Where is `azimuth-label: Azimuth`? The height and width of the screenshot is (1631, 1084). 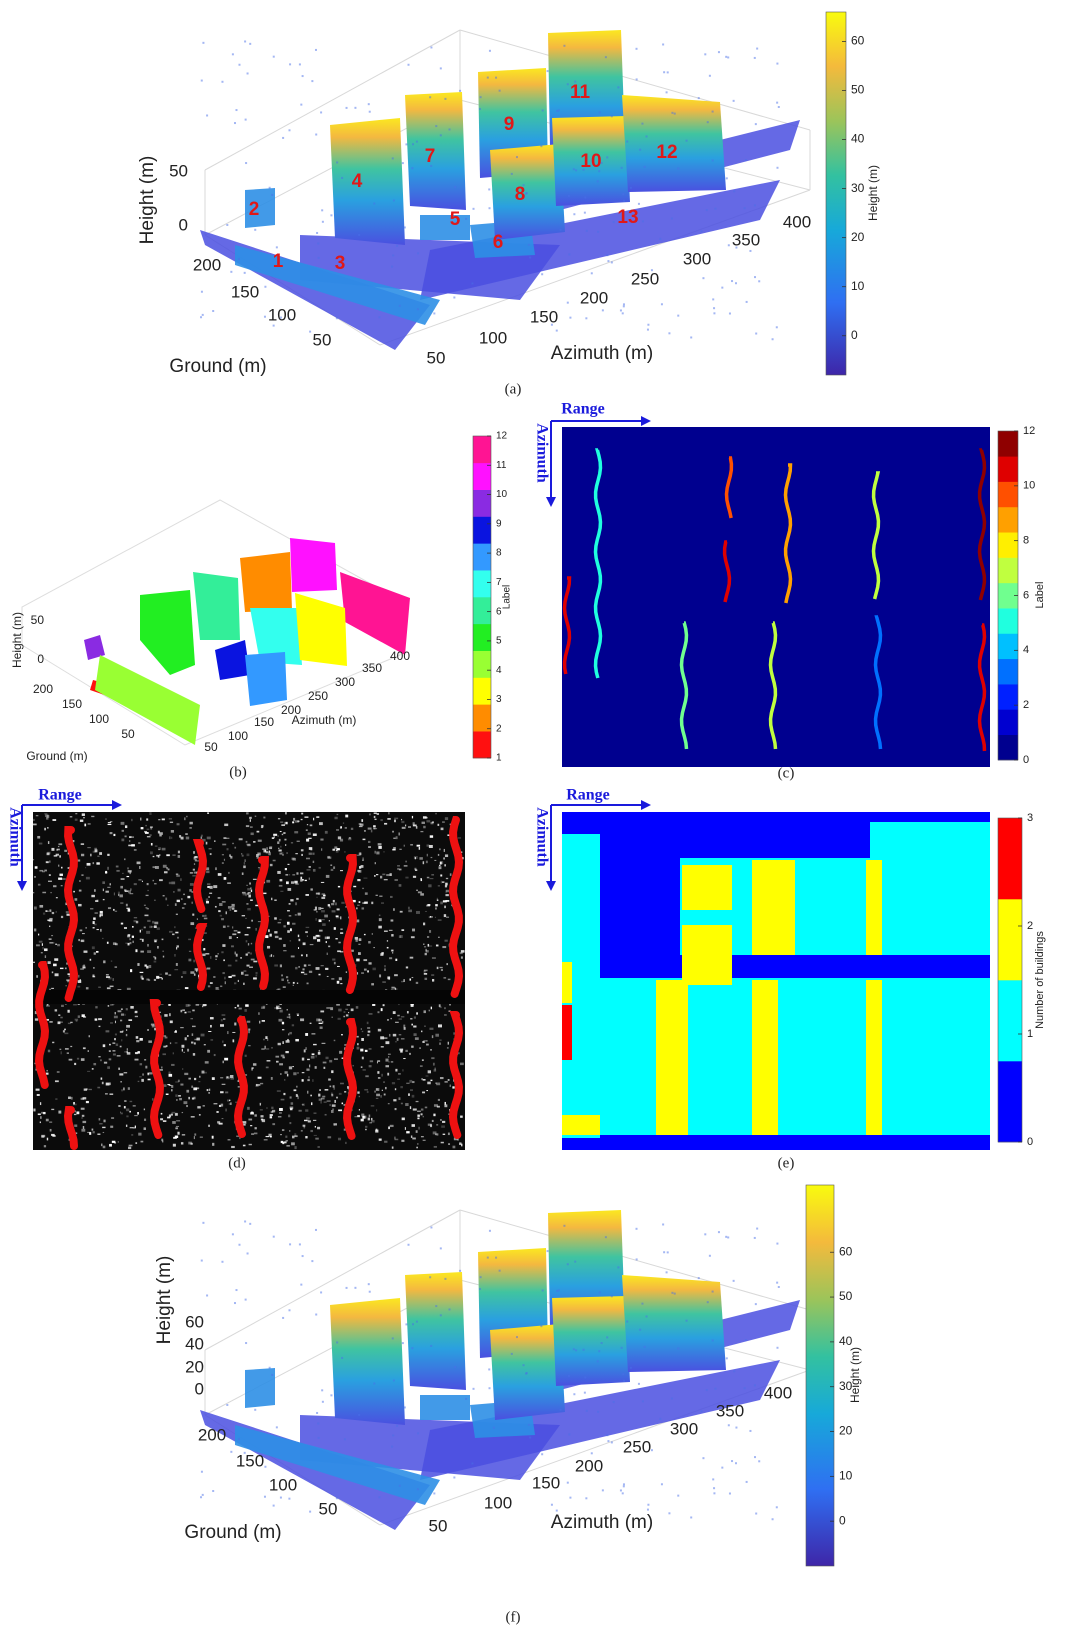
azimuth-label: Azimuth is located at coordinates (541, 837).